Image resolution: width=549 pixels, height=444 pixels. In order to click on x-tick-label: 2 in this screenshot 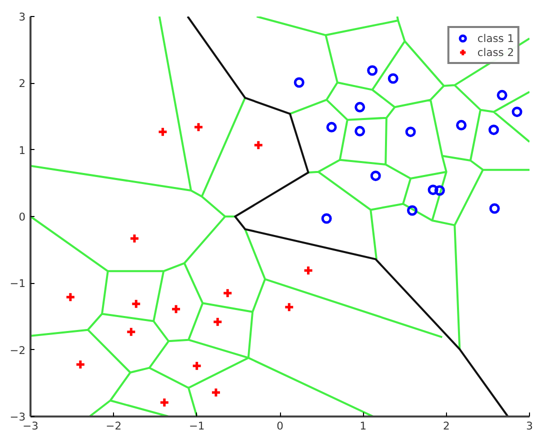, I will do `click(446, 426)`.